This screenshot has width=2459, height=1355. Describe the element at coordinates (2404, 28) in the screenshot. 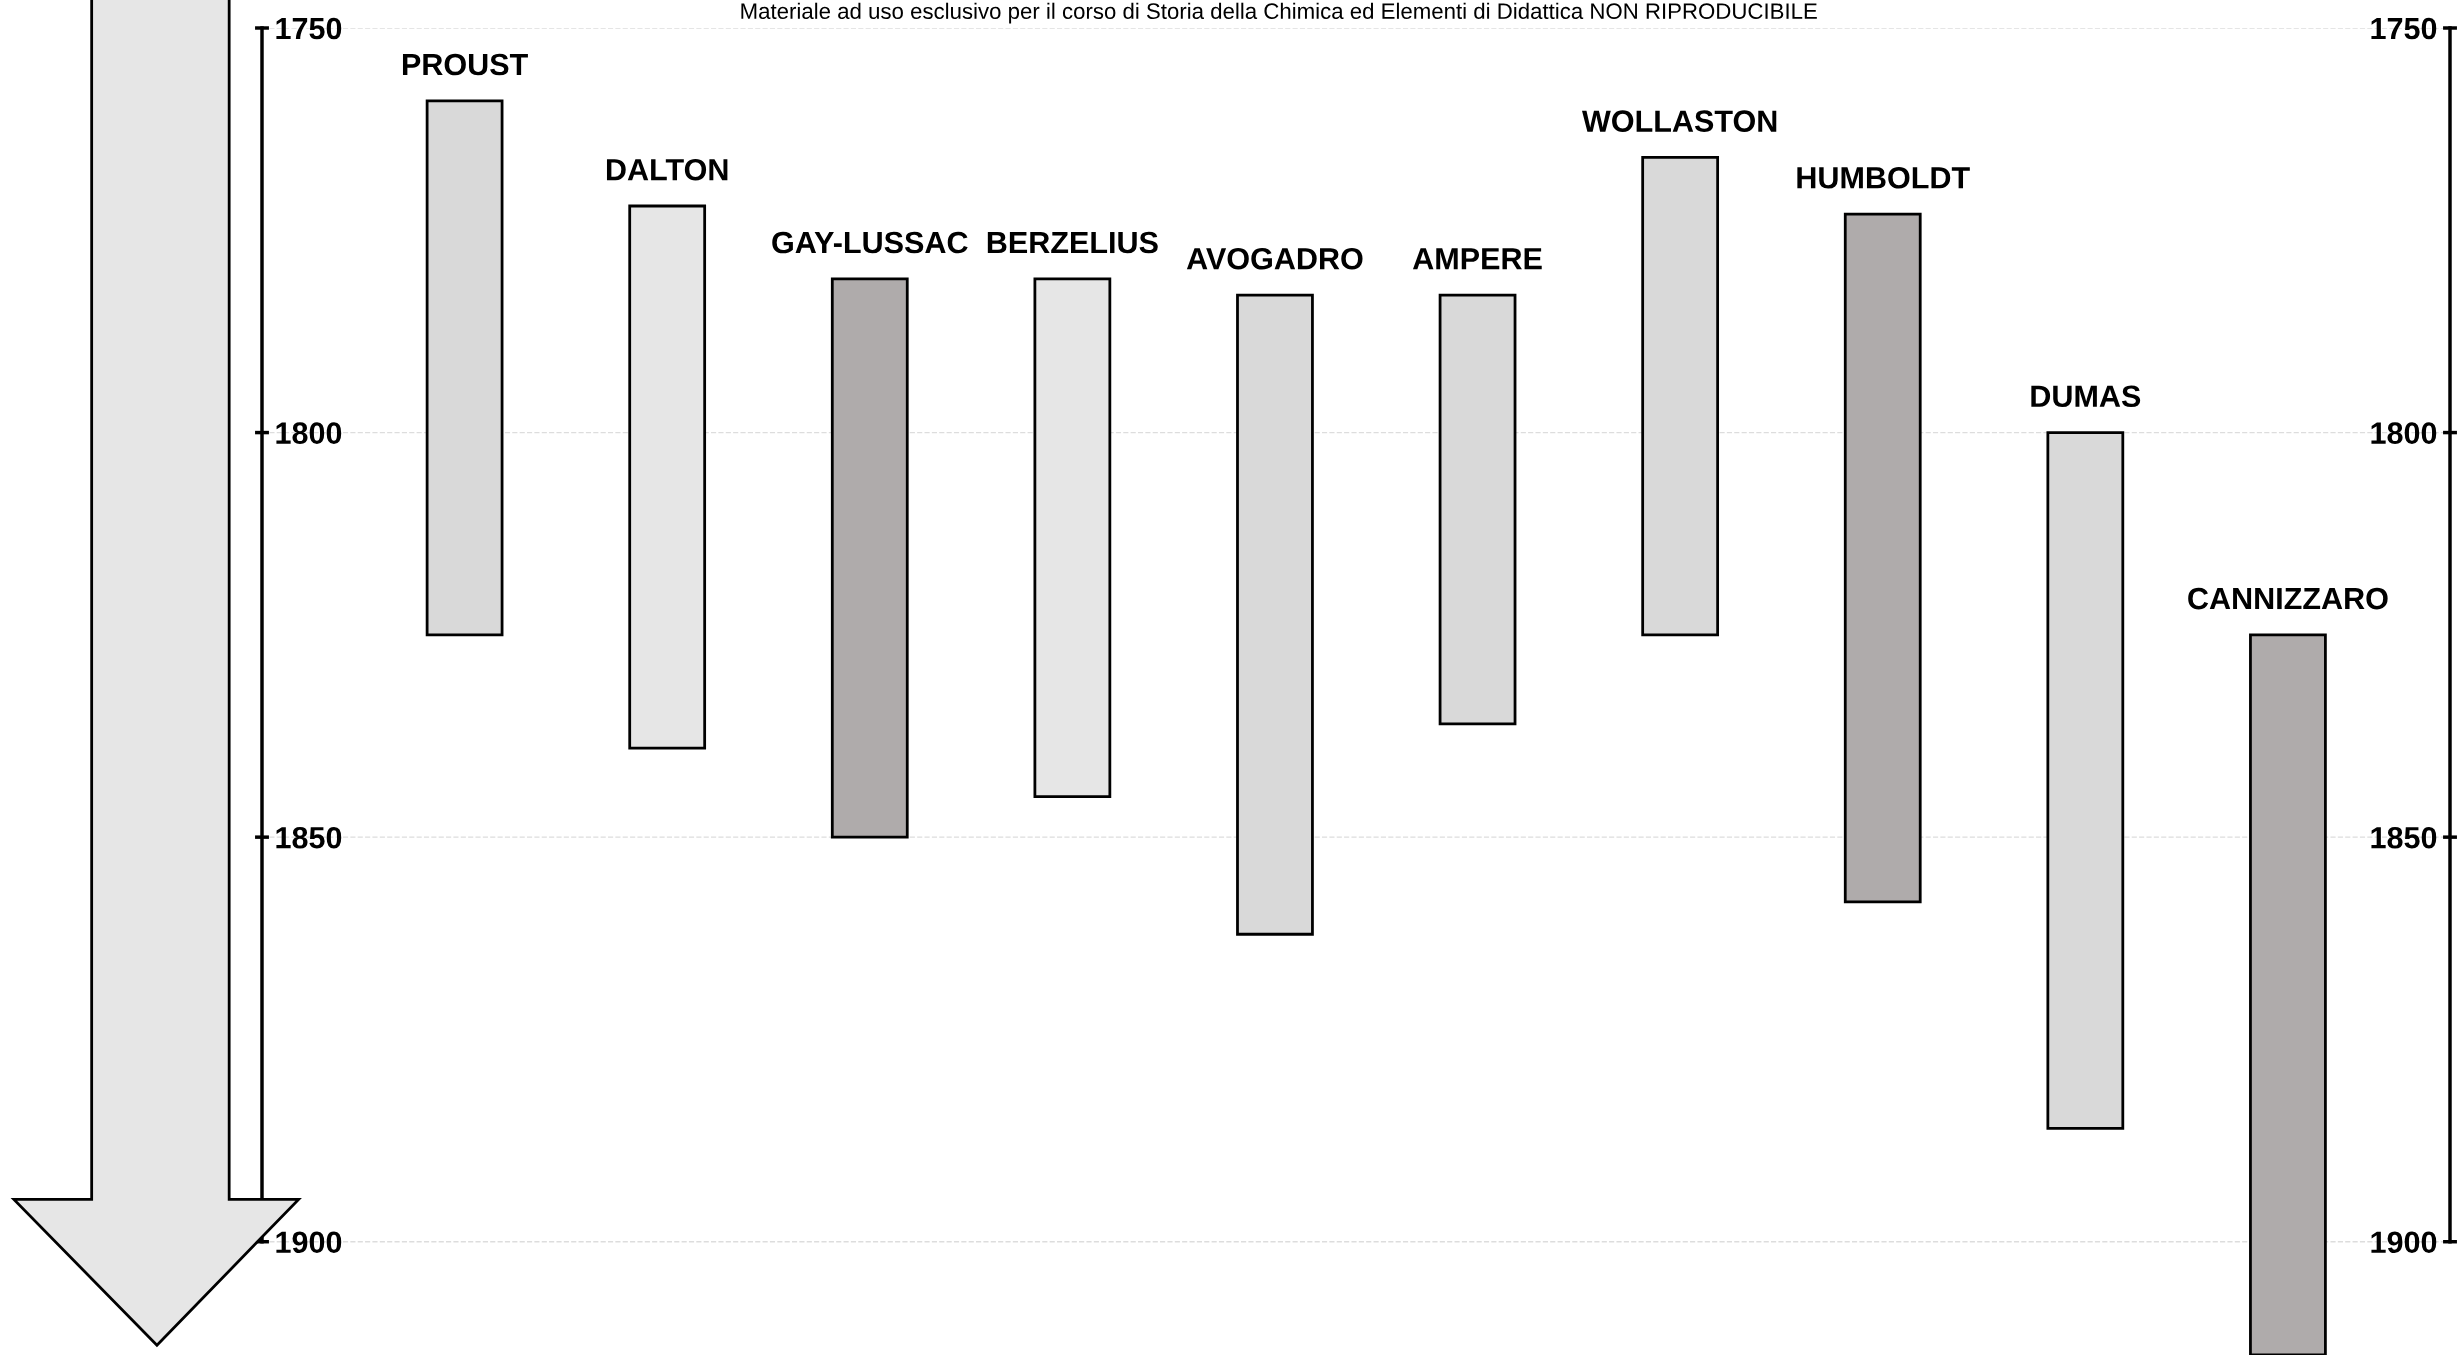

I see `y2-tick-label: 1750` at that location.